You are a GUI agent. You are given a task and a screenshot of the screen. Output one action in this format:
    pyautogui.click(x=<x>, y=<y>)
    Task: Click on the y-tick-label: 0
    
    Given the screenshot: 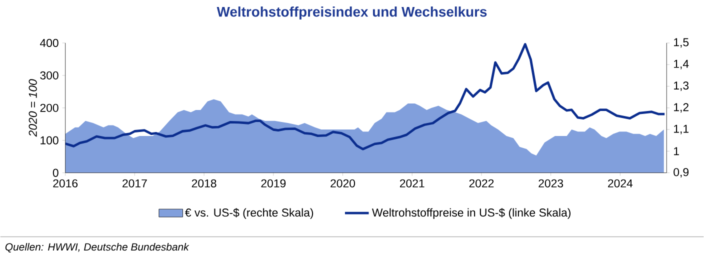 What is the action you would take?
    pyautogui.click(x=55, y=172)
    